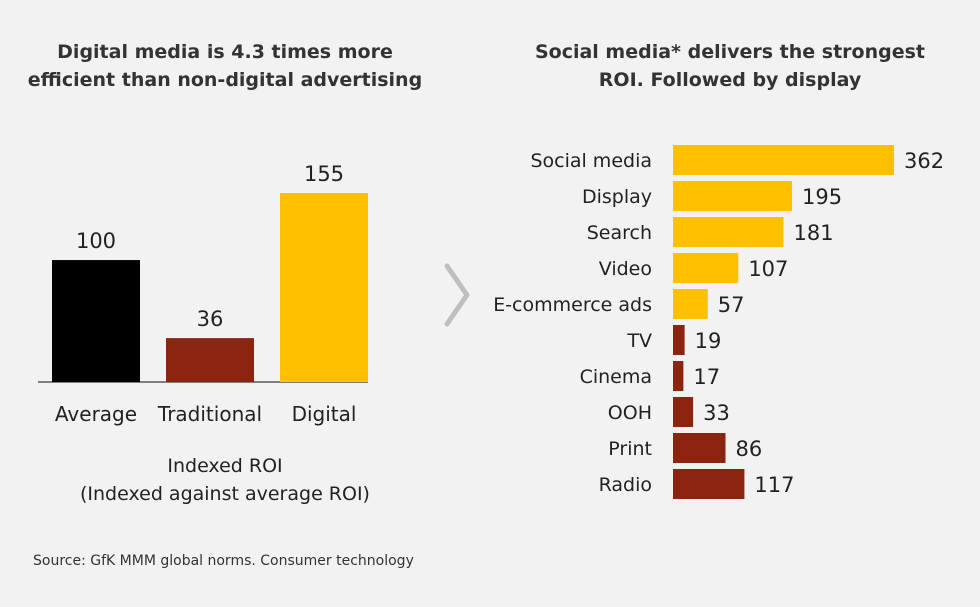 The image size is (980, 607). What do you see at coordinates (225, 52) in the screenshot?
I see `left-title-line-1: Digital media is 4.3 times more` at bounding box center [225, 52].